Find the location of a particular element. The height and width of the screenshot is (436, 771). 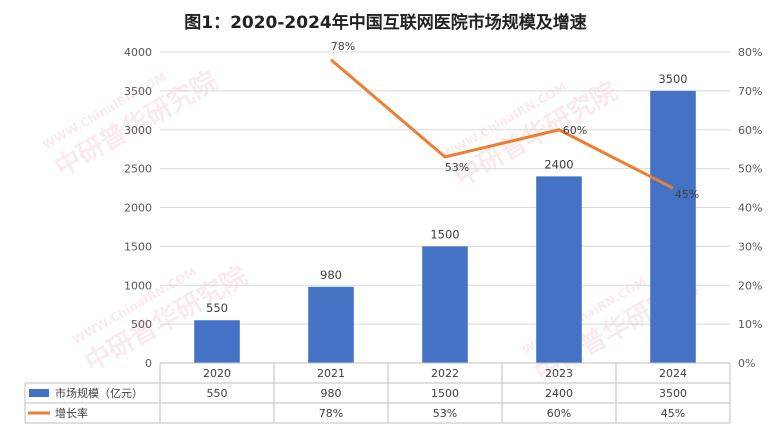

x-tick-label: 2024 is located at coordinates (673, 373).